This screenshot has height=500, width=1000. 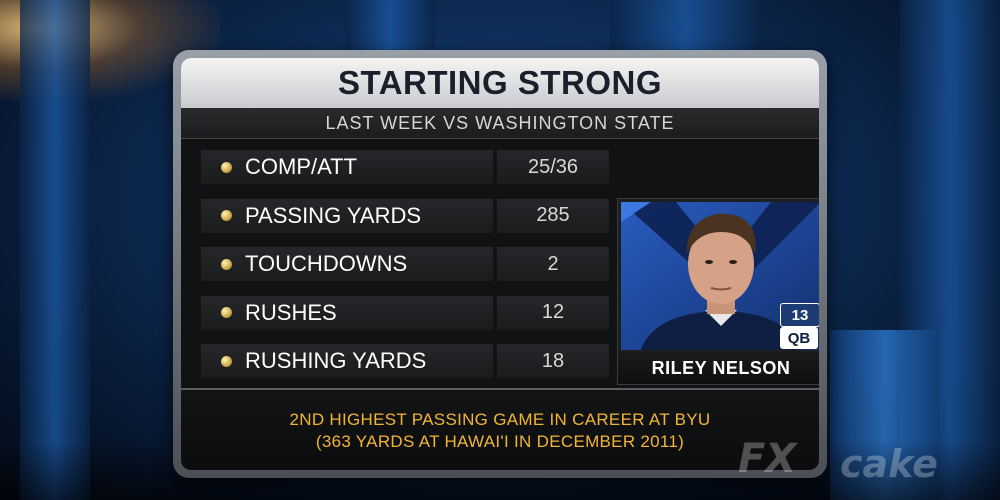 What do you see at coordinates (55, 250) in the screenshot?
I see `background-pillar` at bounding box center [55, 250].